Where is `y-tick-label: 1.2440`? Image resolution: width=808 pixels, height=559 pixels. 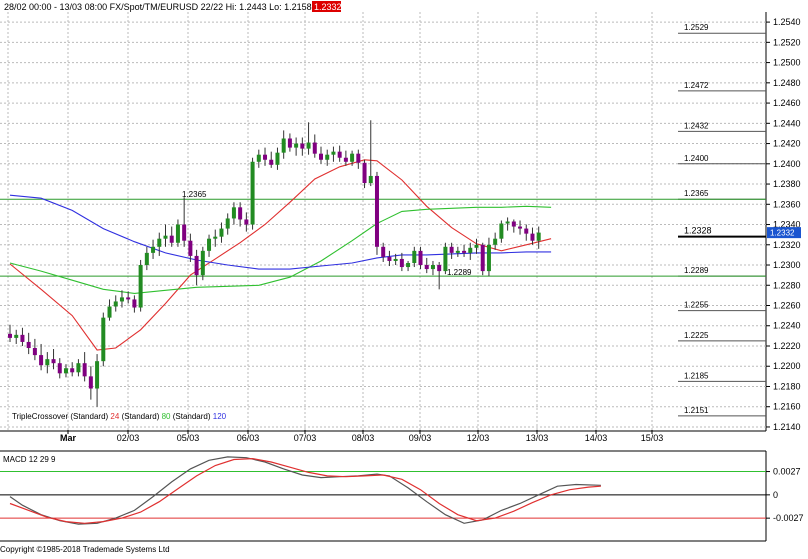 y-tick-label: 1.2440 is located at coordinates (787, 123).